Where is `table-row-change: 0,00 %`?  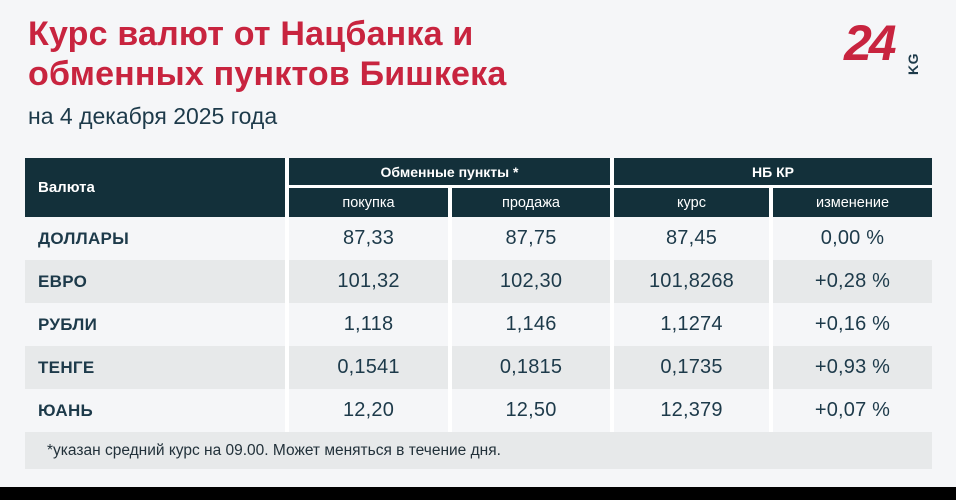
table-row-change: 0,00 % is located at coordinates (852, 238).